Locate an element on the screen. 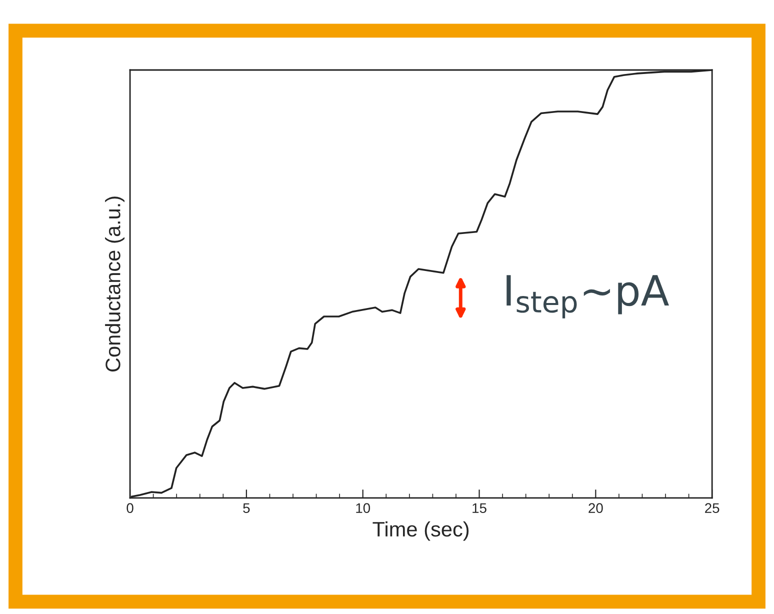 This screenshot has width=774, height=614. x-tick-label: 10 is located at coordinates (363, 508).